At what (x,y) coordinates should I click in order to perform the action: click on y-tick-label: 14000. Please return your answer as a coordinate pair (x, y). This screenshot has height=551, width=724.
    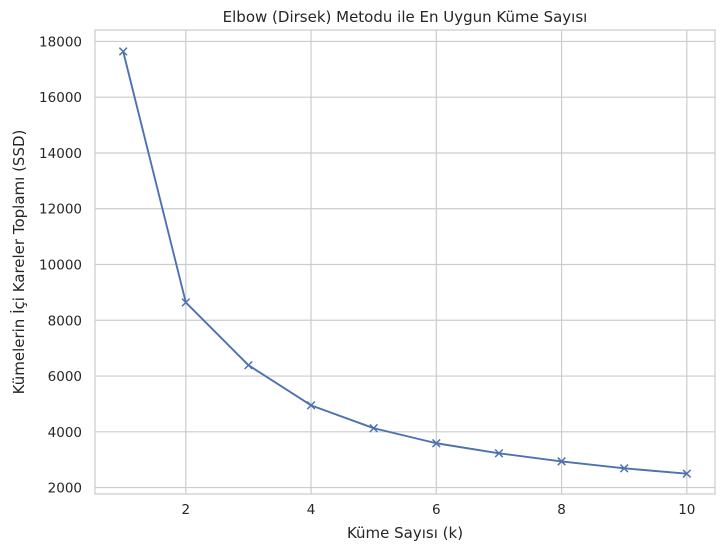
    Looking at the image, I should click on (60, 154).